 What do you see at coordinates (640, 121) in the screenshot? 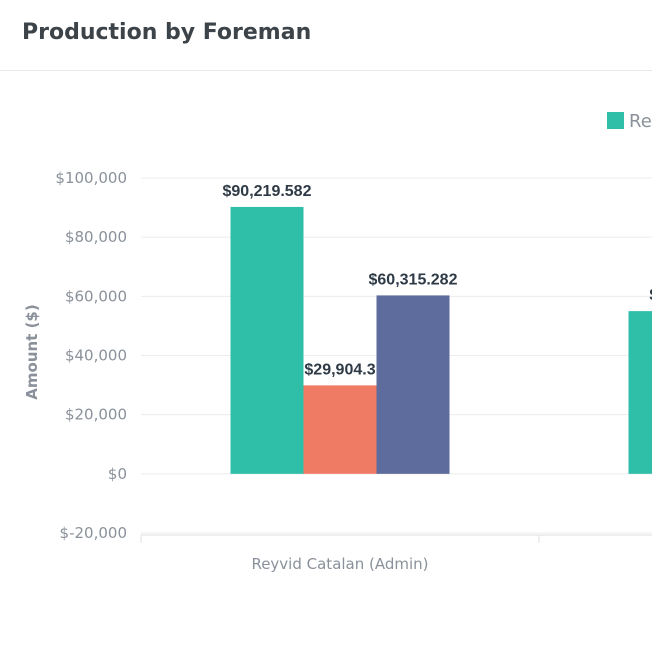
I see `legend-label: Re` at bounding box center [640, 121].